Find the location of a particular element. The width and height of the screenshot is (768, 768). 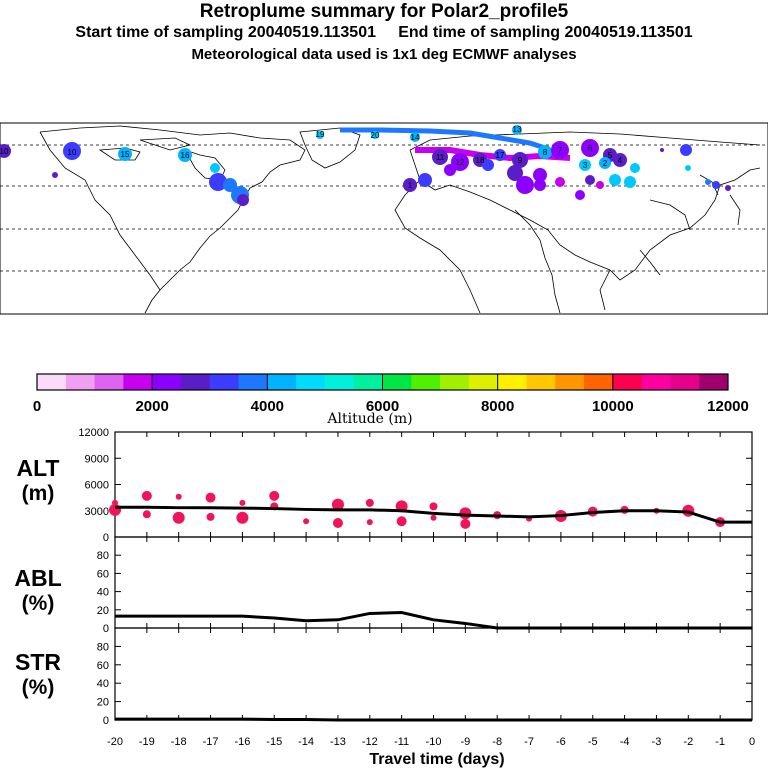

cluster-number-label: 3 is located at coordinates (585, 165).